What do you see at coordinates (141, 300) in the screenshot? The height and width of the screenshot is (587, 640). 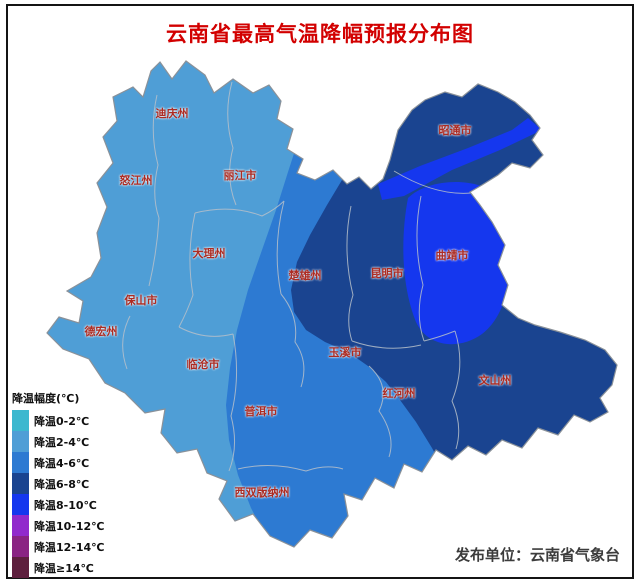 I see `region-label-baoshan: 保山市` at bounding box center [141, 300].